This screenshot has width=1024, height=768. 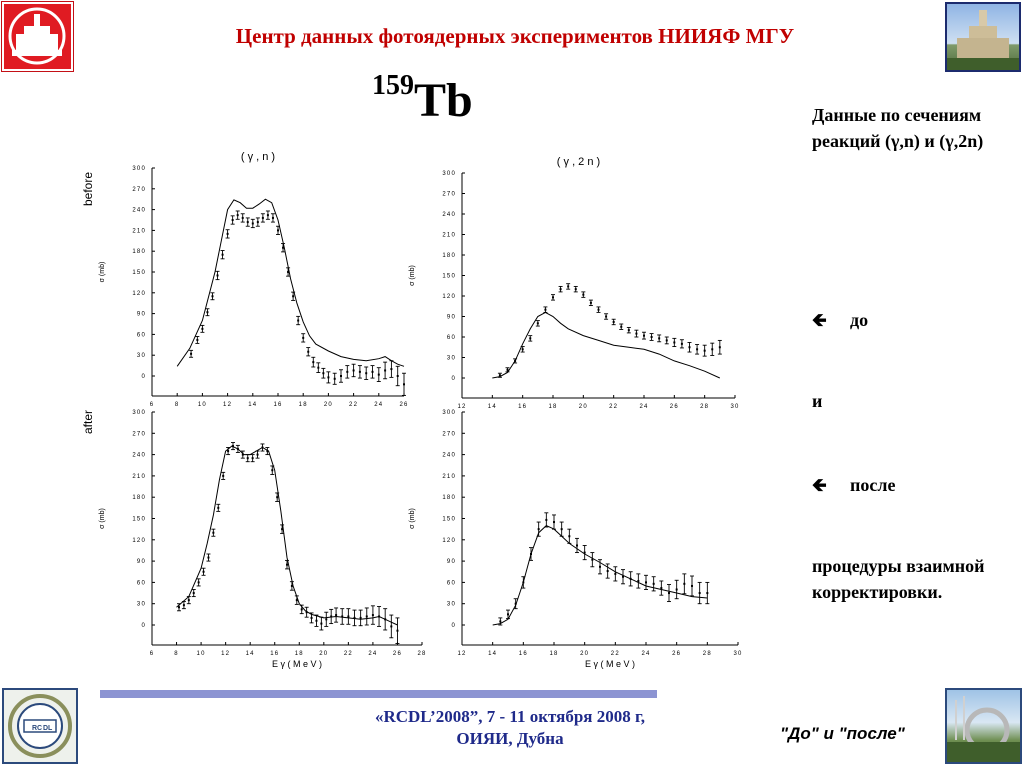 What do you see at coordinates (37, 36) in the screenshot?
I see `msu-logo-icon` at bounding box center [37, 36].